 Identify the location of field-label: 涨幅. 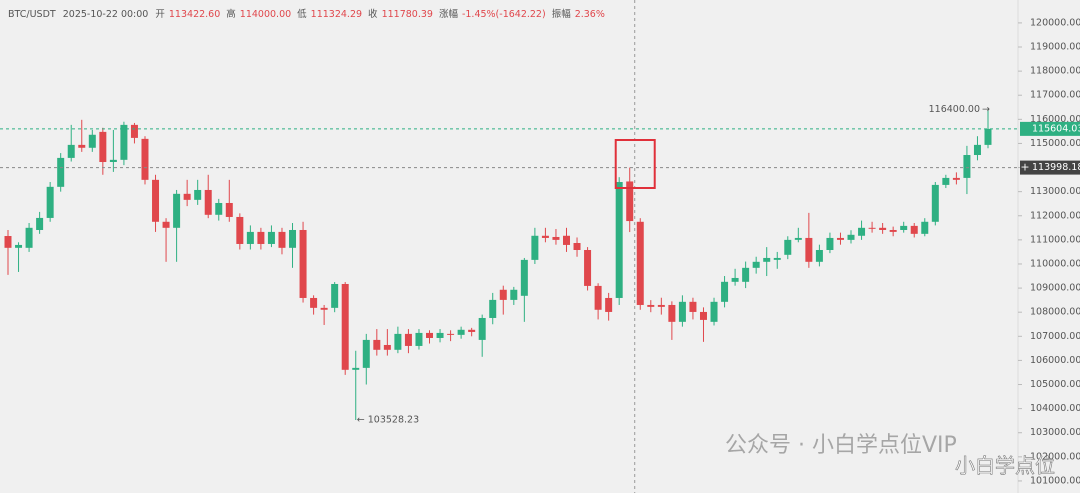
(448, 14).